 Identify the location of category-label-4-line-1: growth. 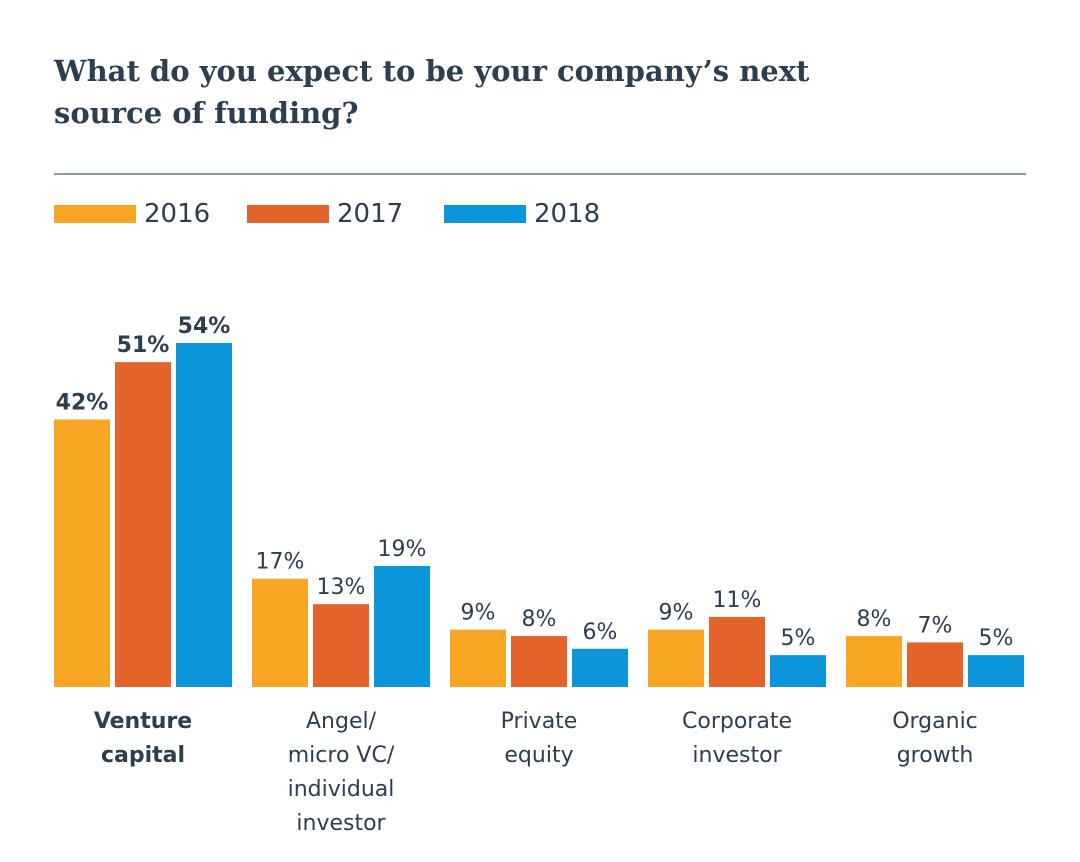
(935, 755).